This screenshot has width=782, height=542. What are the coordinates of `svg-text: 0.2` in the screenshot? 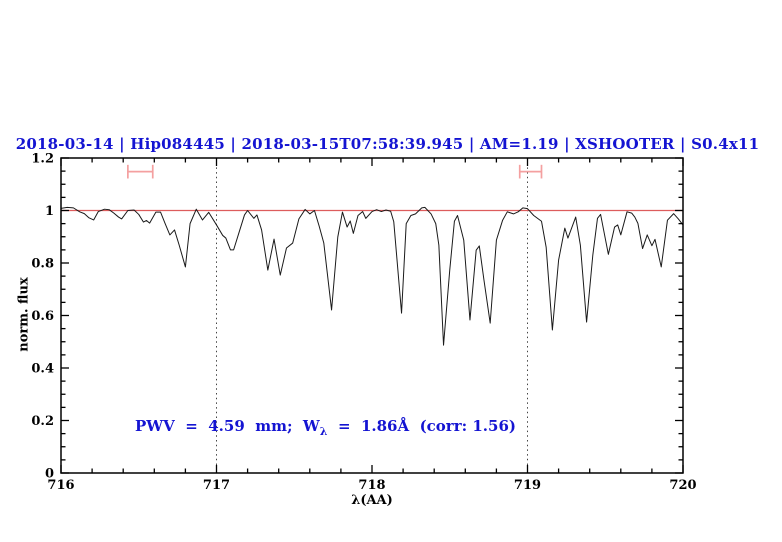 It's located at (42, 421).